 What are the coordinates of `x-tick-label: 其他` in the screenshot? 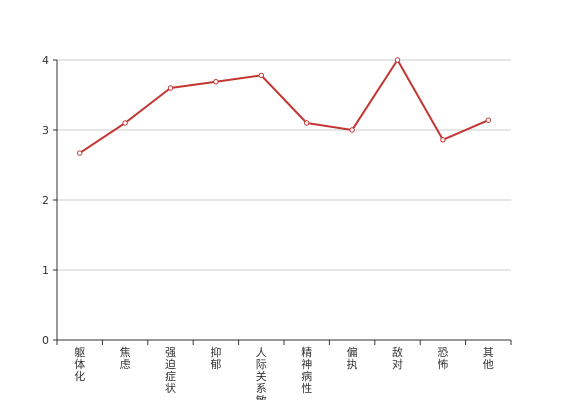 It's located at (488, 358).